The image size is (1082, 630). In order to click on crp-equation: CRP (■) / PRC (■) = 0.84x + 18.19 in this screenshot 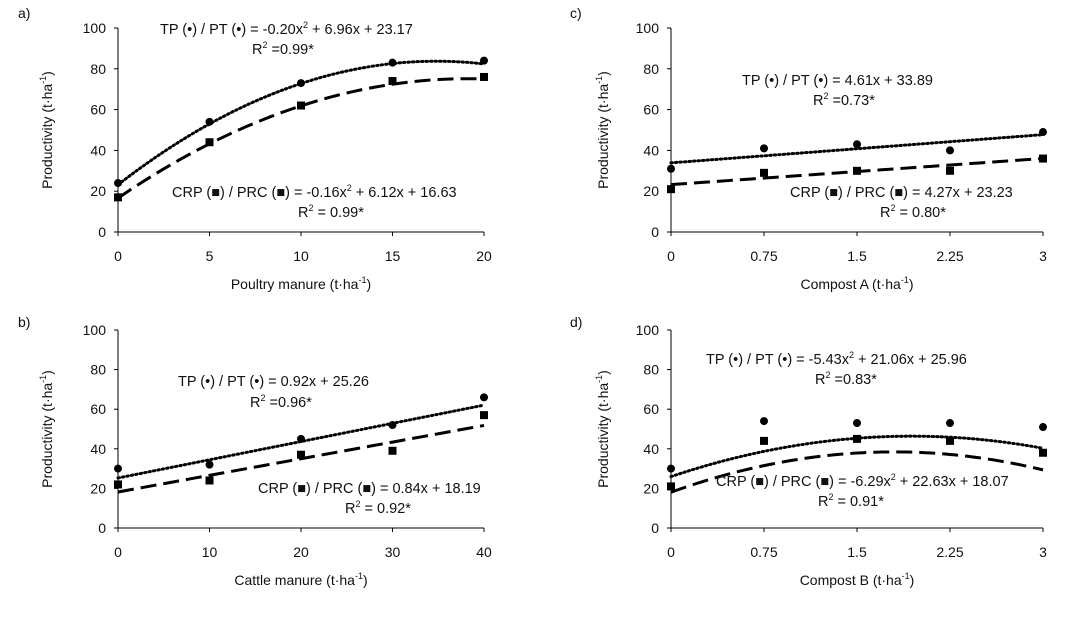, I will do `click(369, 489)`.